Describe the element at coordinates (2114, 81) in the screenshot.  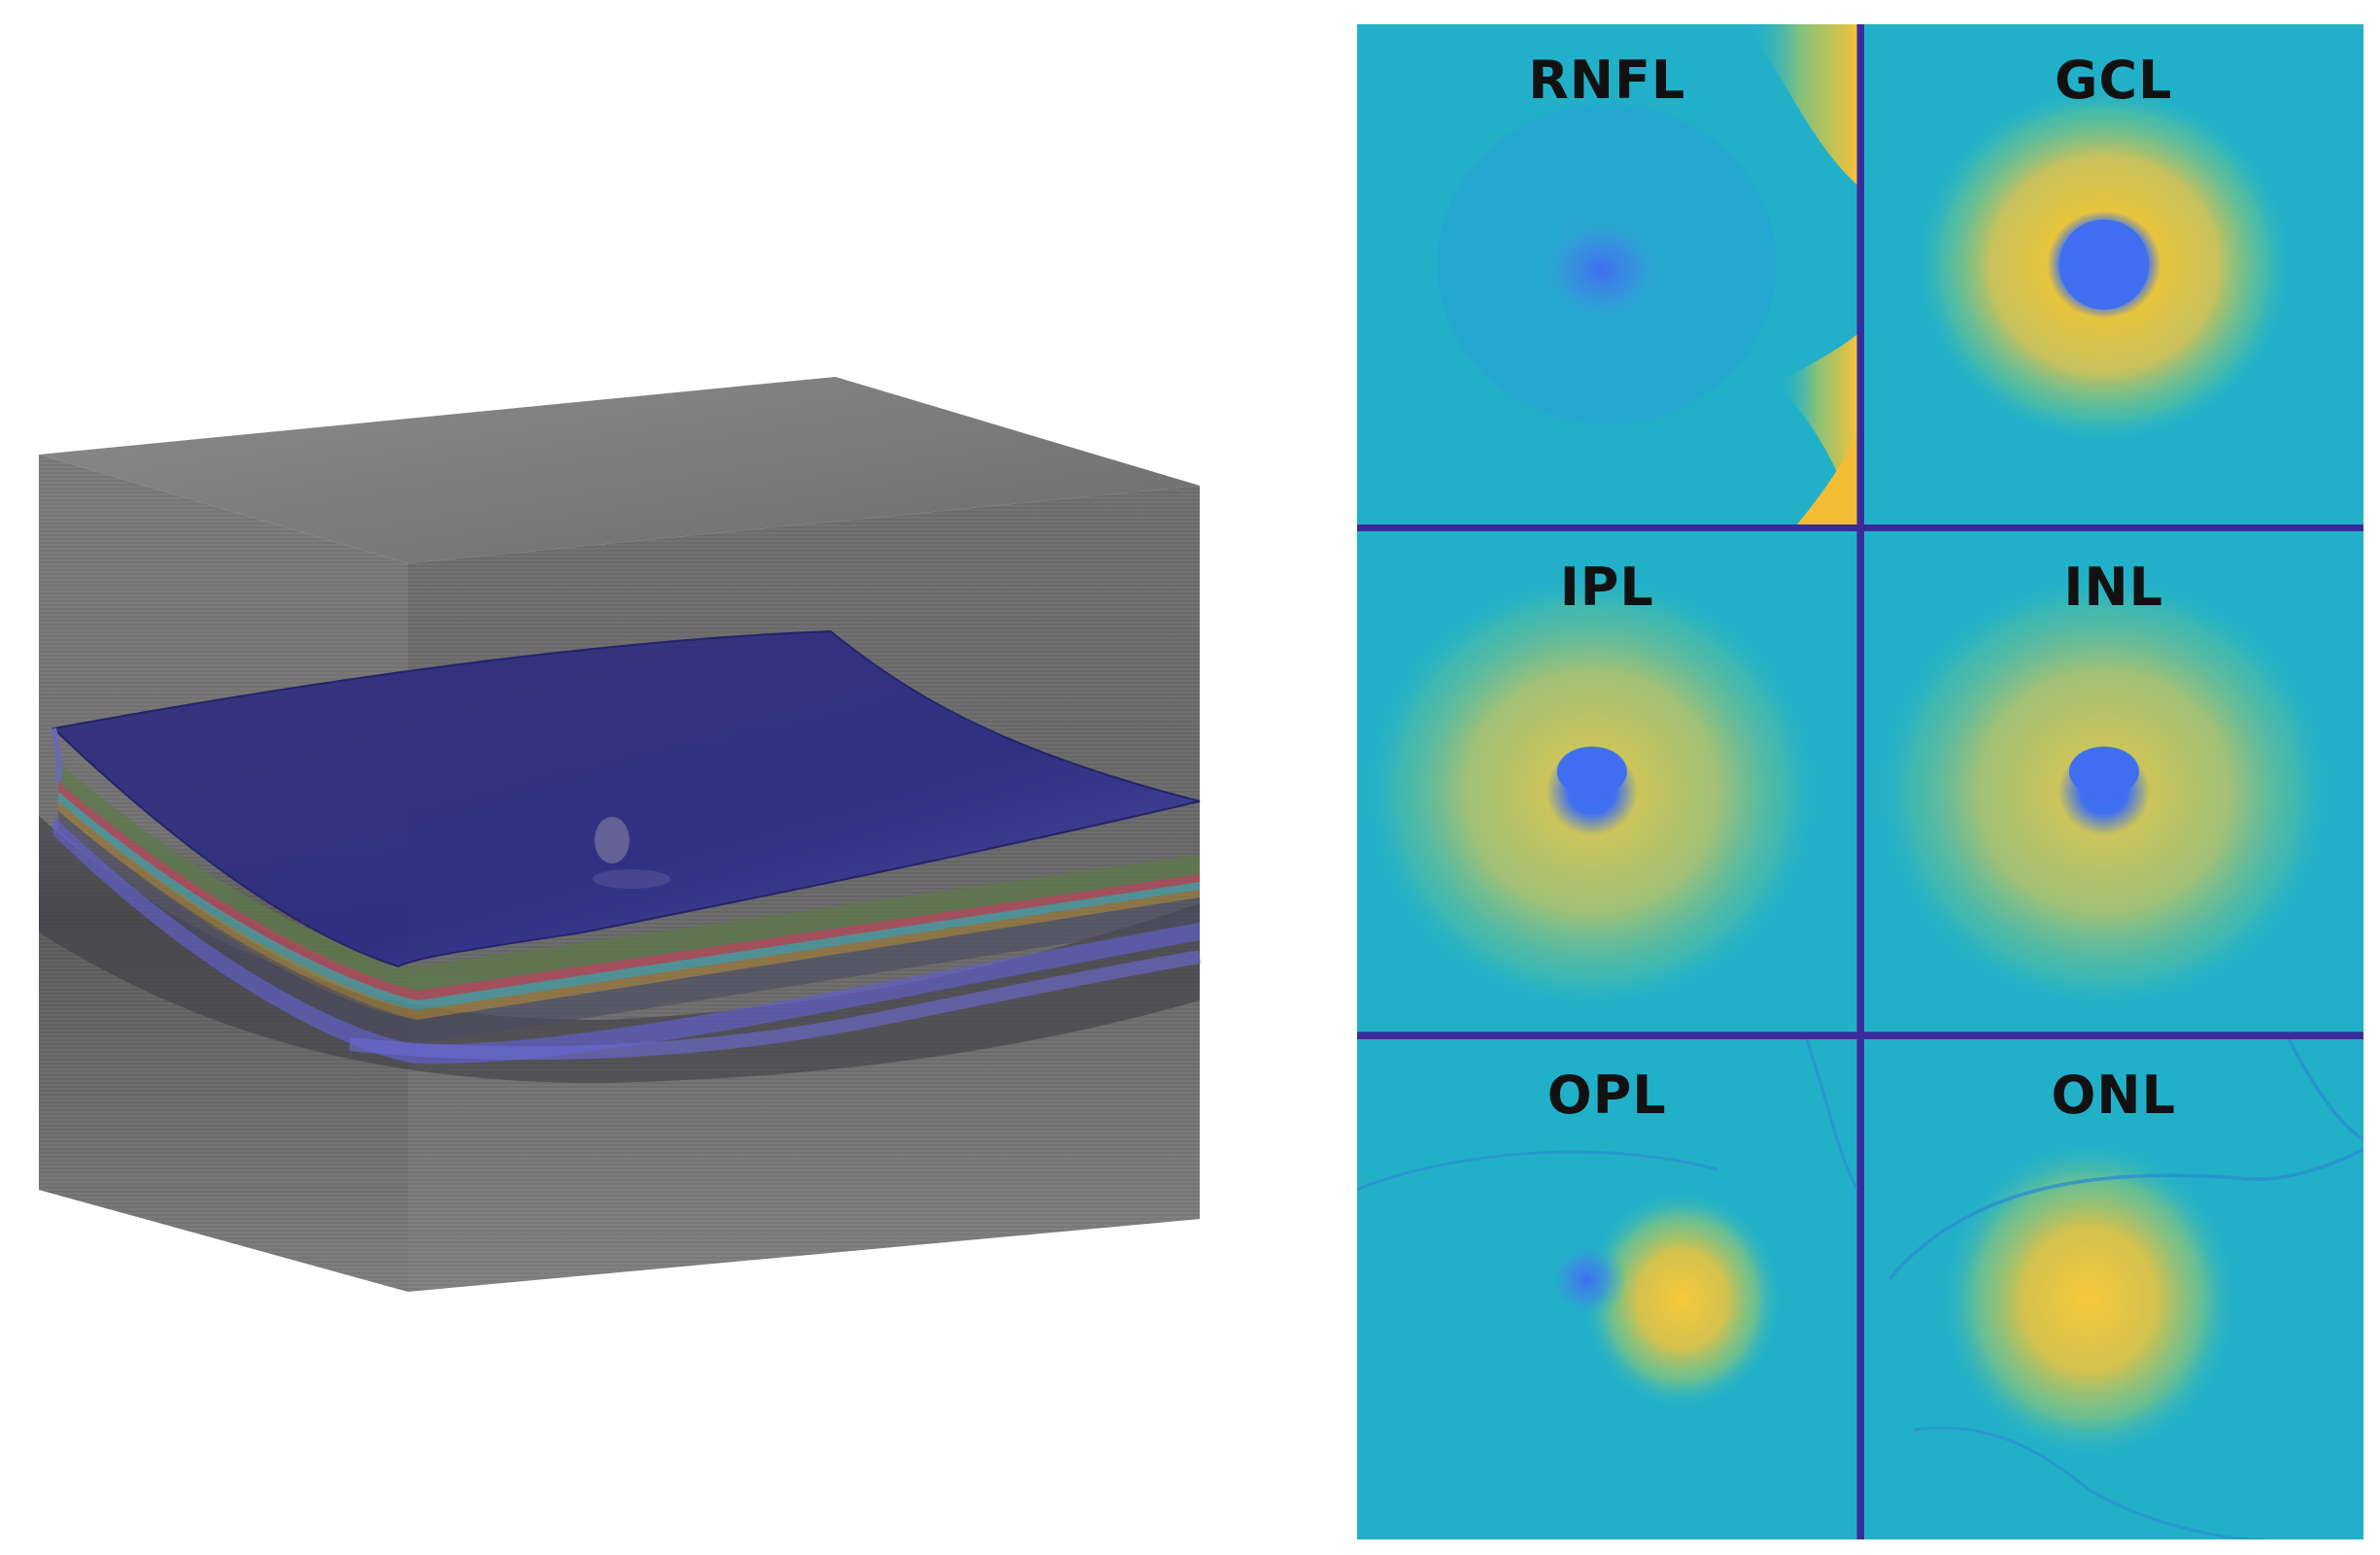
I see `map-label-gcl: GCL` at that location.